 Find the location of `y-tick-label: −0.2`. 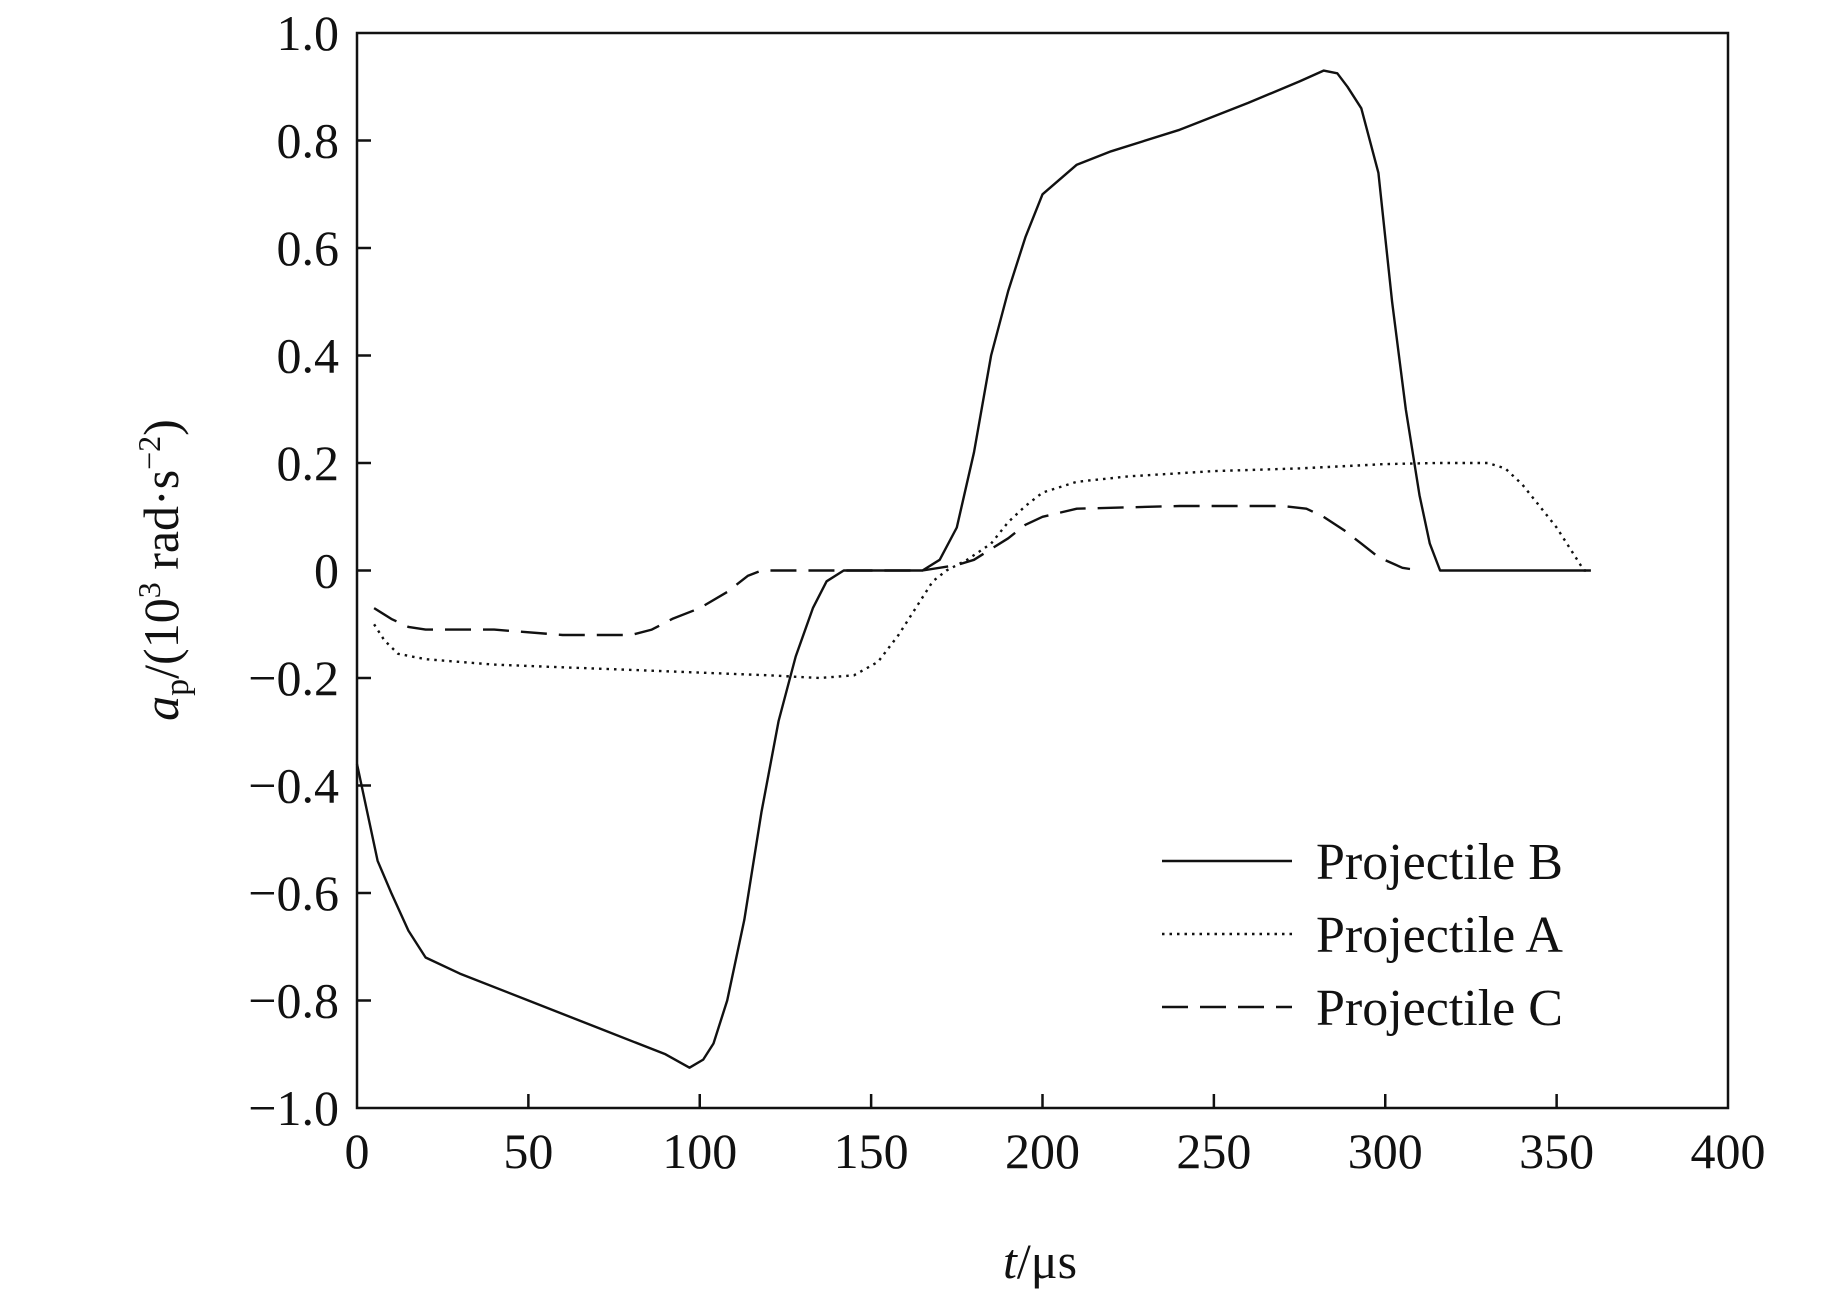

y-tick-label: −0.2 is located at coordinates (293, 678).